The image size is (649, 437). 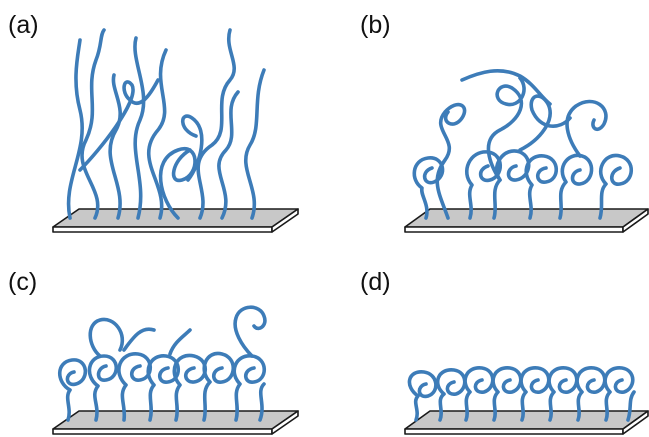 What do you see at coordinates (166, 124) in the screenshot?
I see `polymer-chains-a` at bounding box center [166, 124].